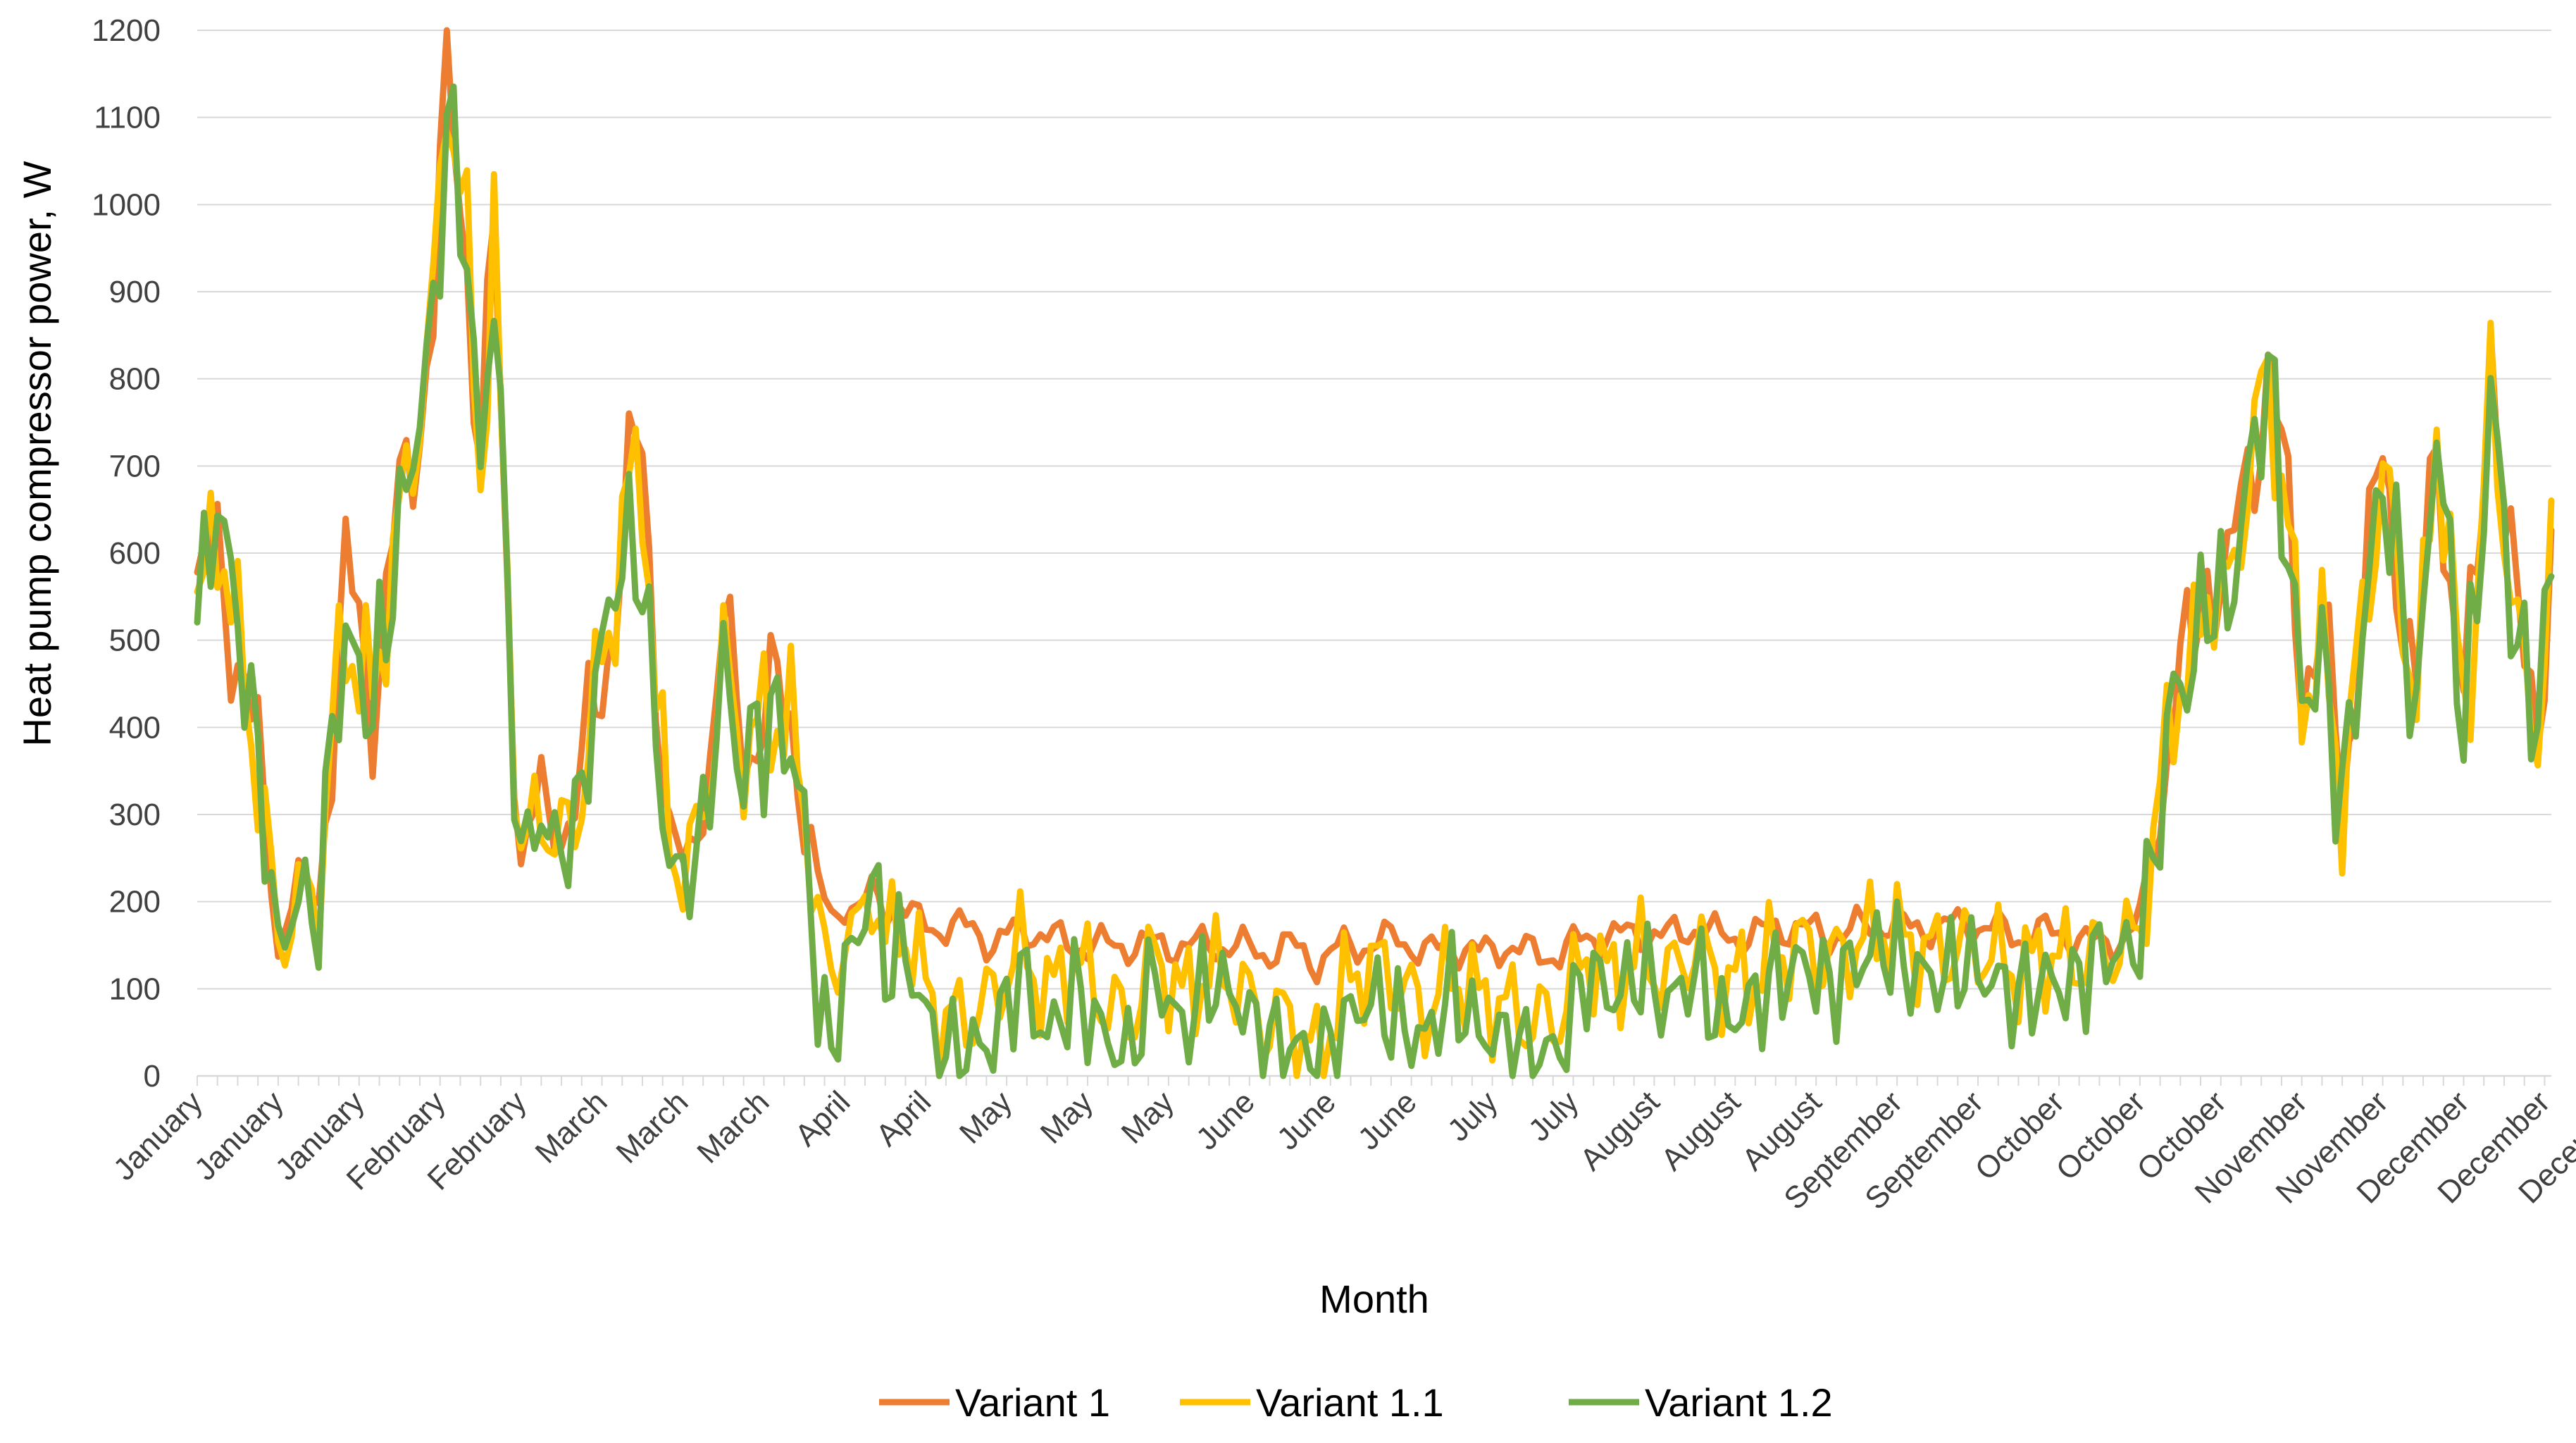  I want to click on y-tick-label: 600, so click(135, 553).